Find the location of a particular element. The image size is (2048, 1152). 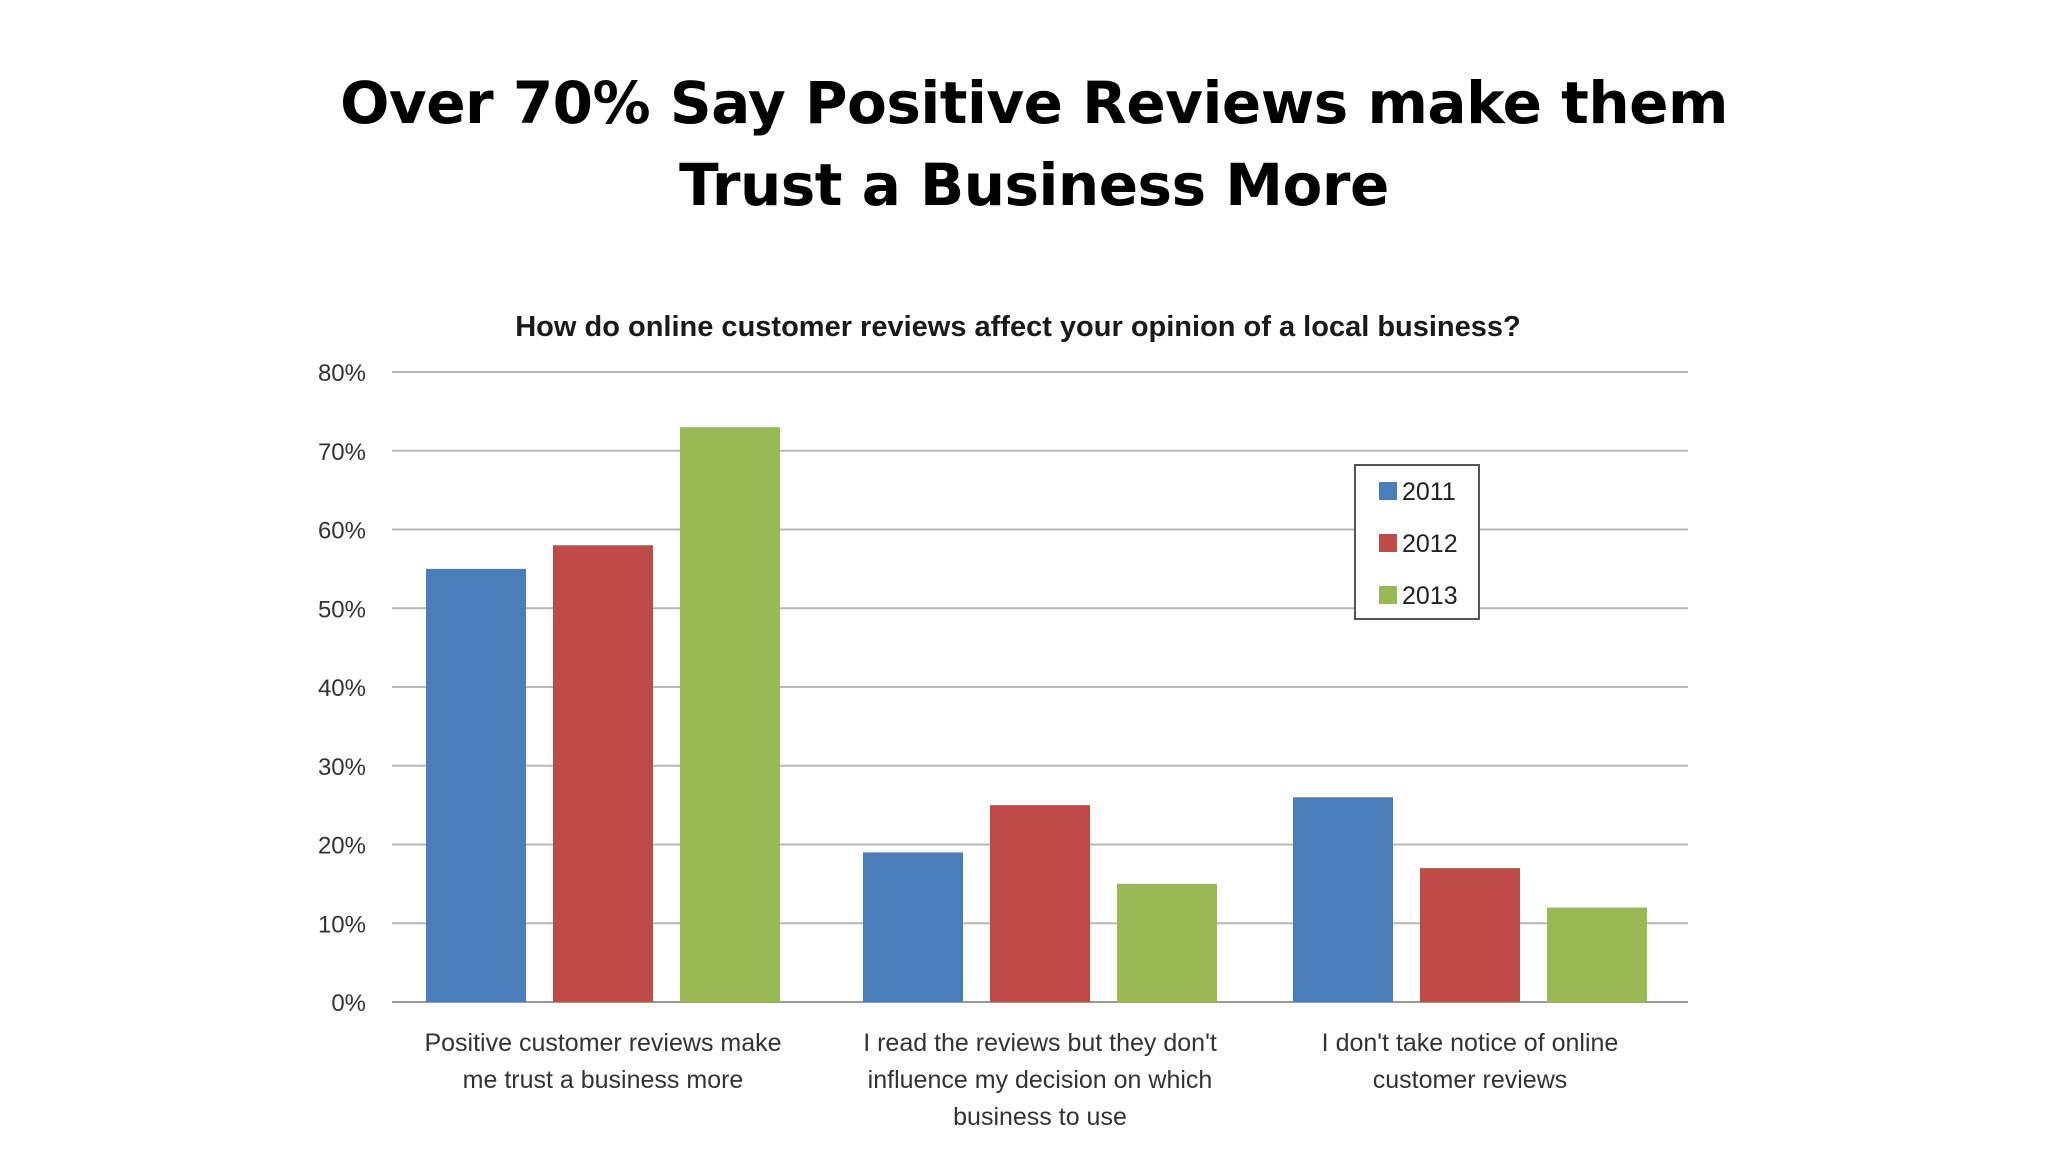

slide-title-line2: Trust a Business More is located at coordinates (1034, 185).